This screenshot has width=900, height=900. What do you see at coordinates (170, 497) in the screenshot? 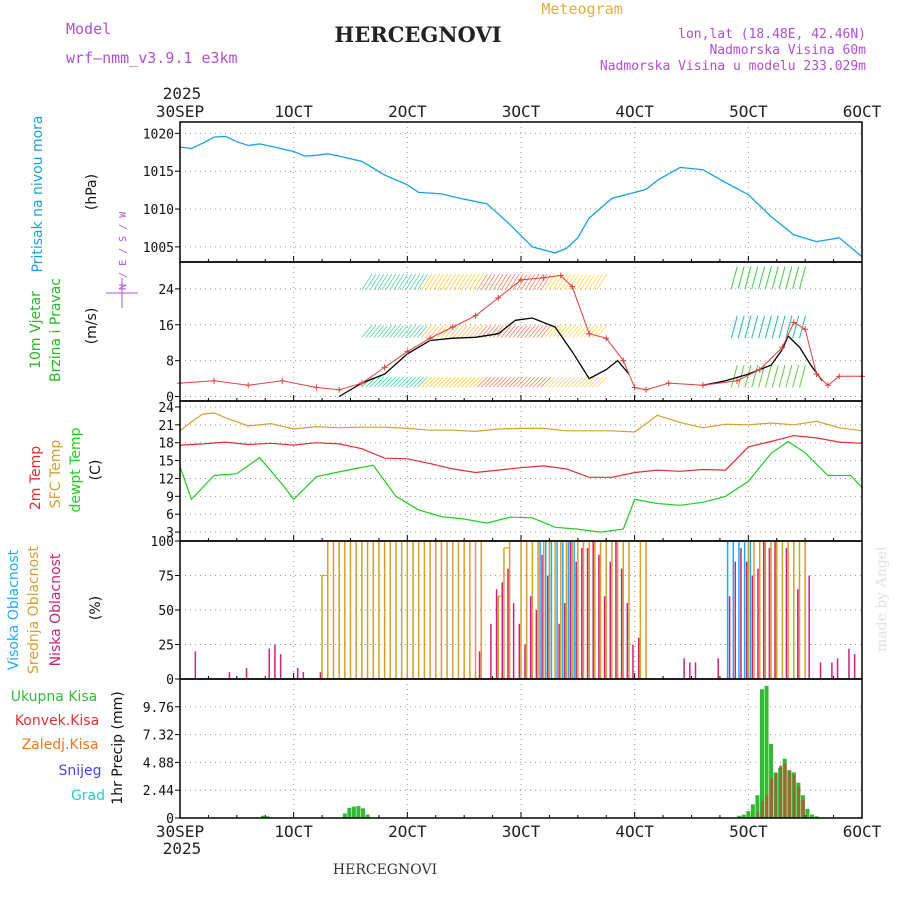
I see `y-tick-label: 9` at bounding box center [170, 497].